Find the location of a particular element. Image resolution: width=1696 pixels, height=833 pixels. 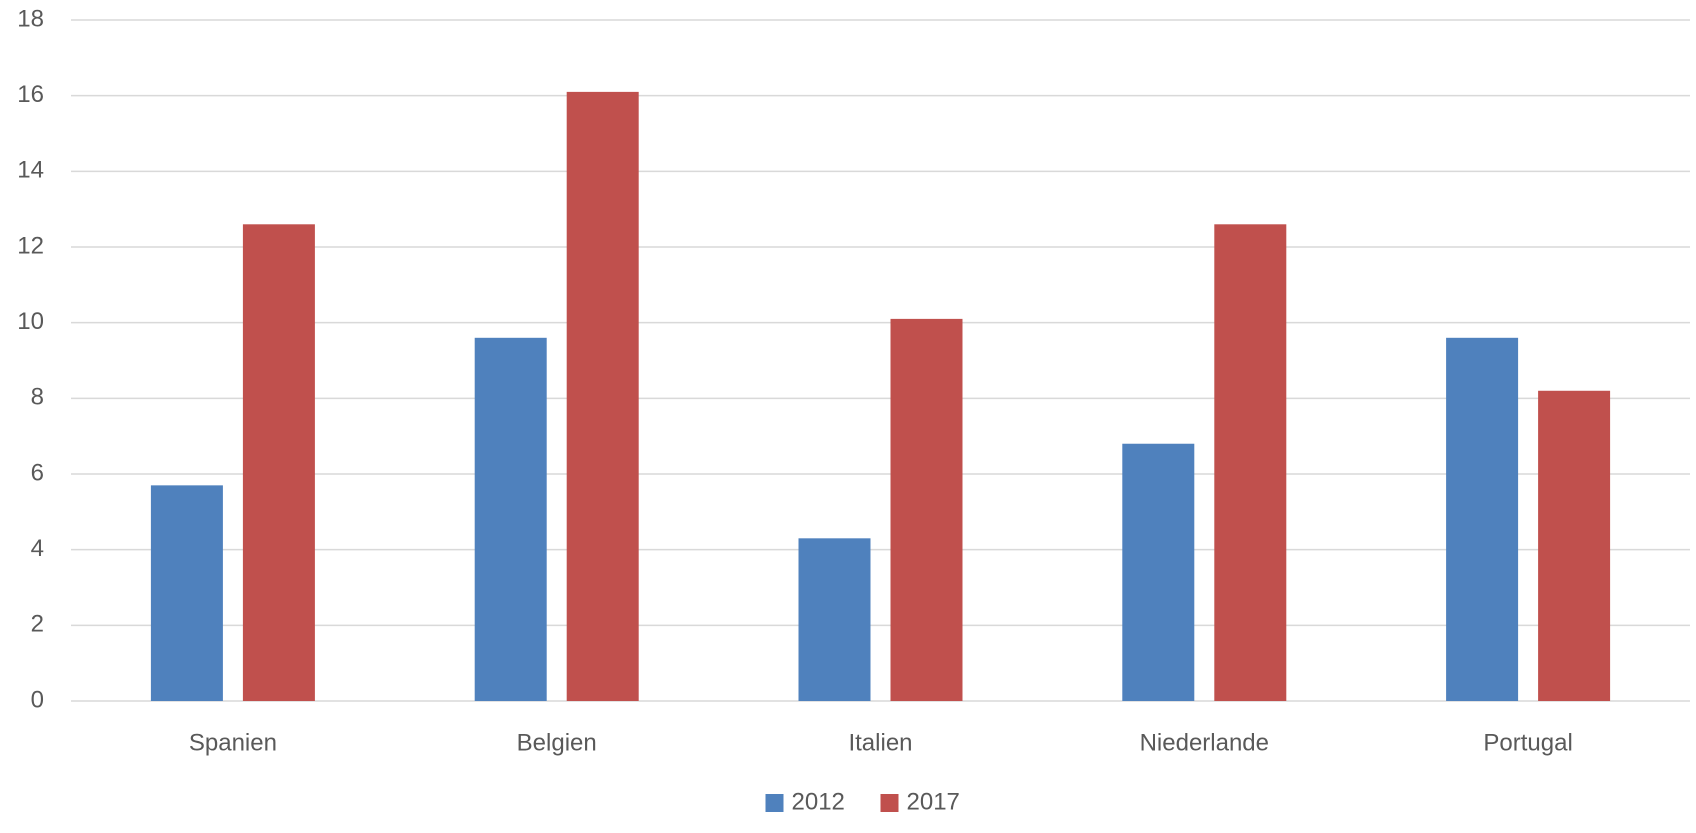

legend-label: 2017 is located at coordinates (933, 801).